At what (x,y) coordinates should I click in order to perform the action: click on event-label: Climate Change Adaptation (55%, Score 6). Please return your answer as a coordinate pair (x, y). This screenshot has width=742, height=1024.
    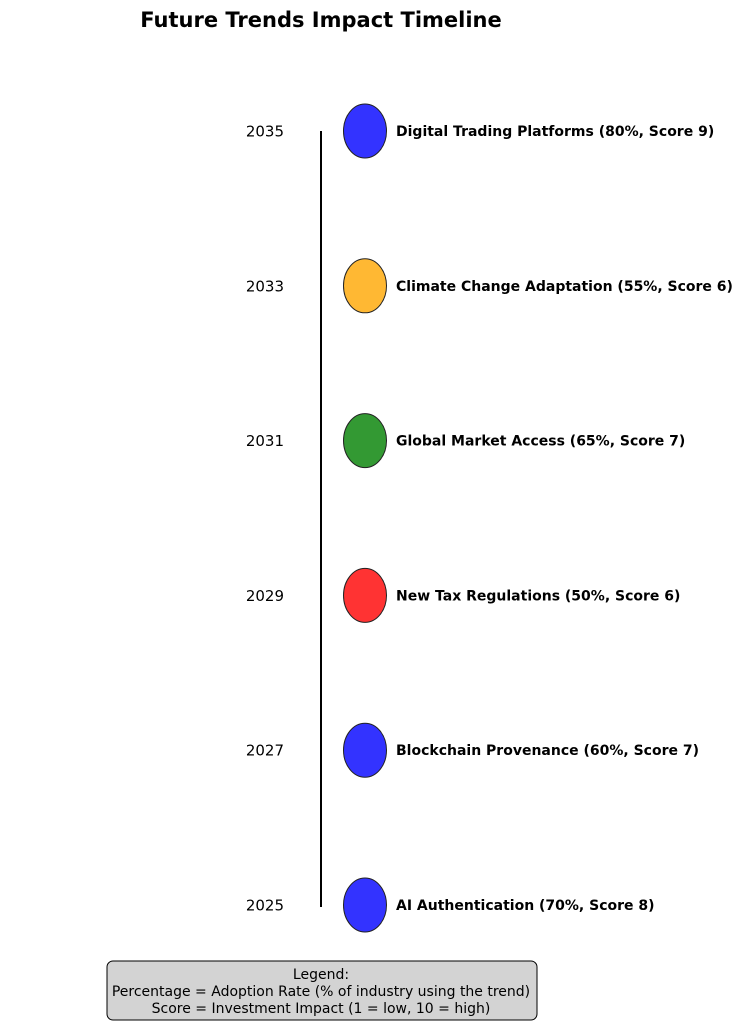
    Looking at the image, I should click on (564, 287).